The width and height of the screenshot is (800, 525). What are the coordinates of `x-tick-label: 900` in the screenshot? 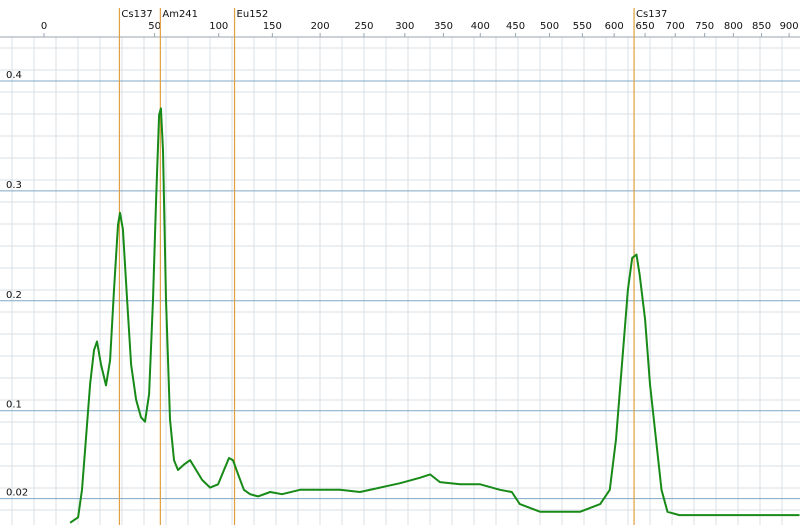 It's located at (789, 26).